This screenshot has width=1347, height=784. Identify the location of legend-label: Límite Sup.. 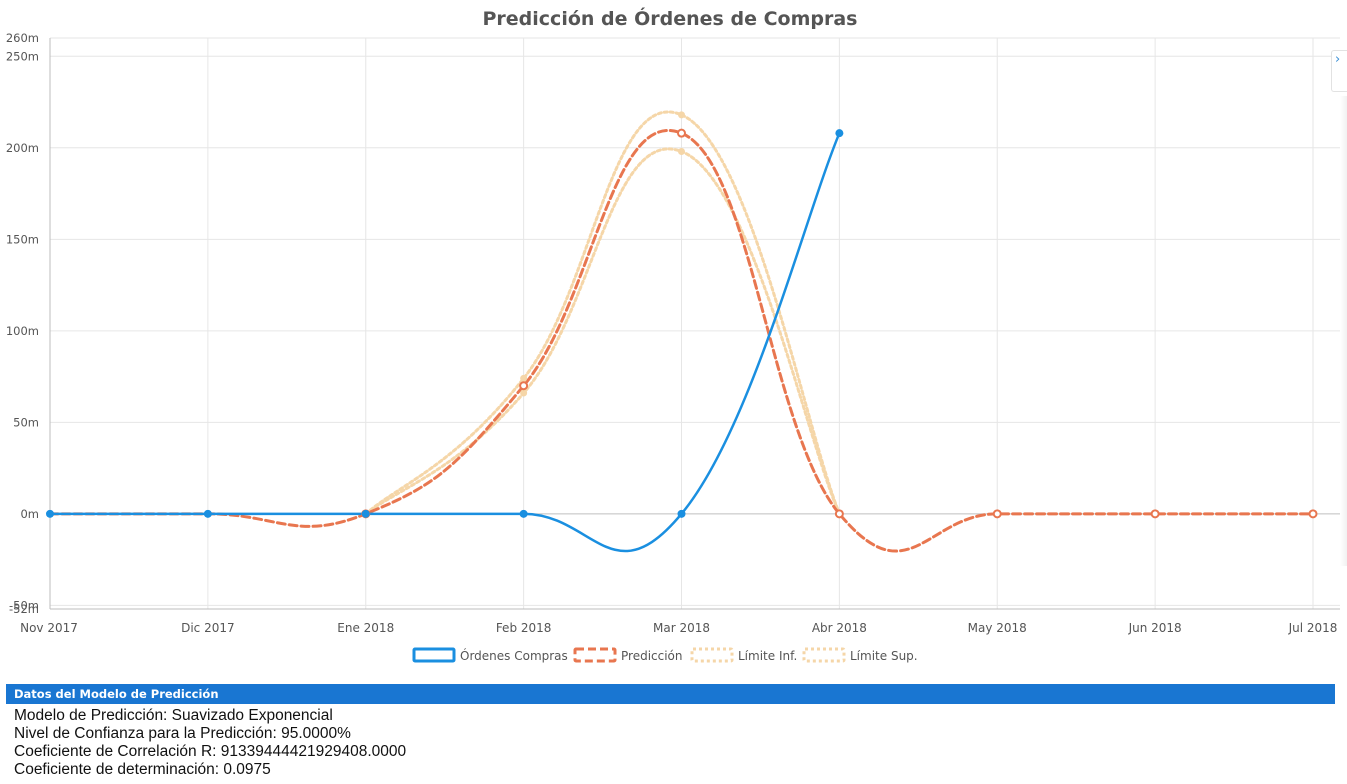
(884, 656).